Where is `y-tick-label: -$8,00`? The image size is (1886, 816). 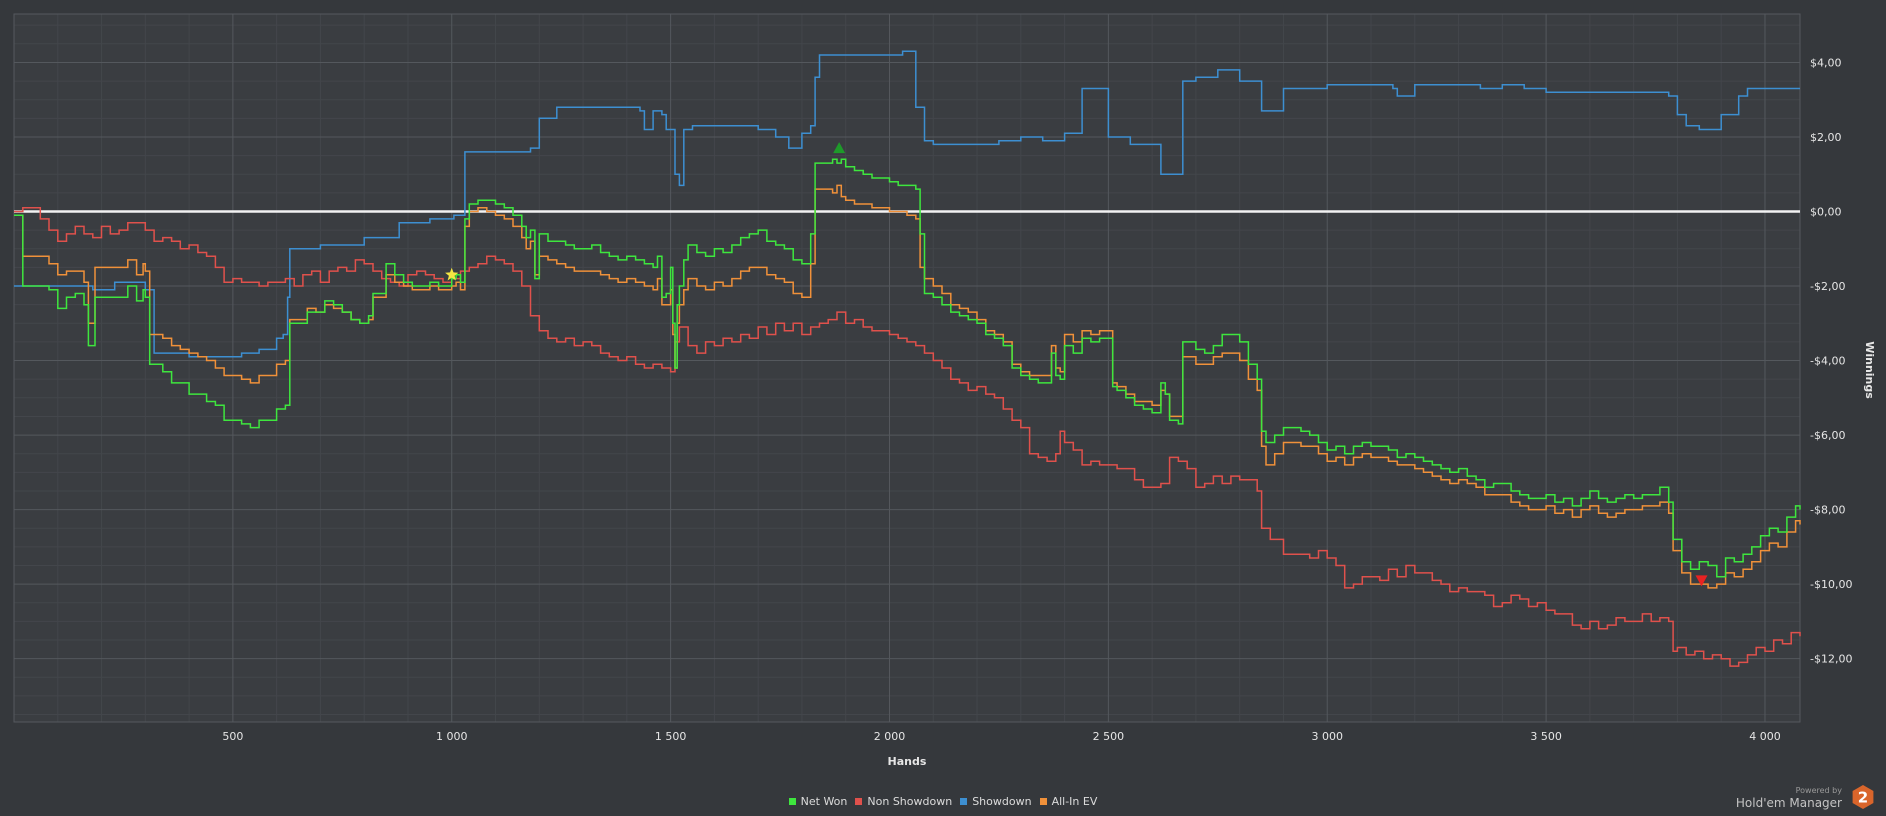 y-tick-label: -$8,00 is located at coordinates (1827, 510).